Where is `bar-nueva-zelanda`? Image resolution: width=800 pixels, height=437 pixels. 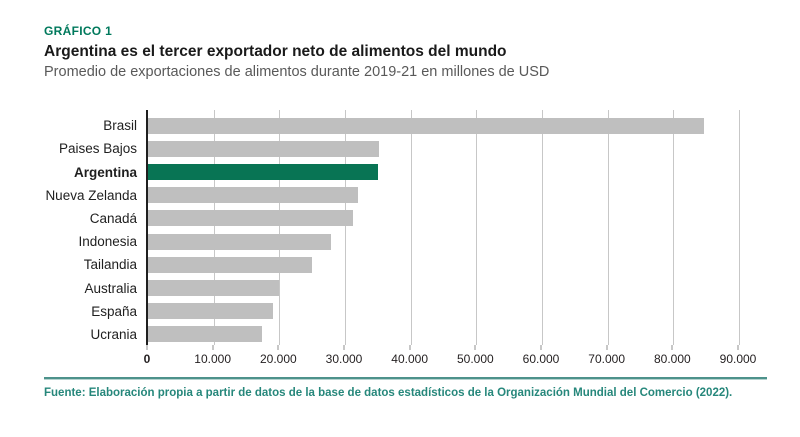
bar-nueva-zelanda is located at coordinates (253, 195).